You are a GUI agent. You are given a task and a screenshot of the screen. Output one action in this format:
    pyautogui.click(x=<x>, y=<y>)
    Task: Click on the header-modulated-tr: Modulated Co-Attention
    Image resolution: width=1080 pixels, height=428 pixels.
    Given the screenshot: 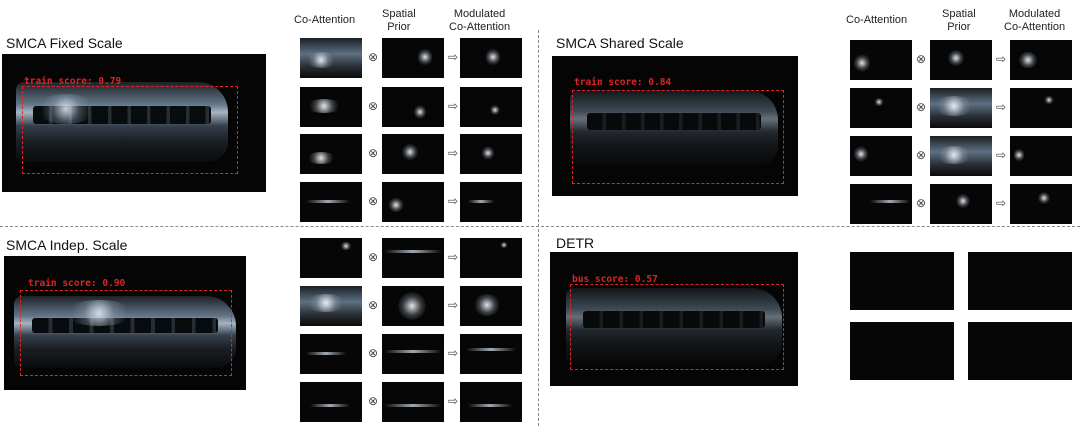 What is the action you would take?
    pyautogui.click(x=1034, y=21)
    